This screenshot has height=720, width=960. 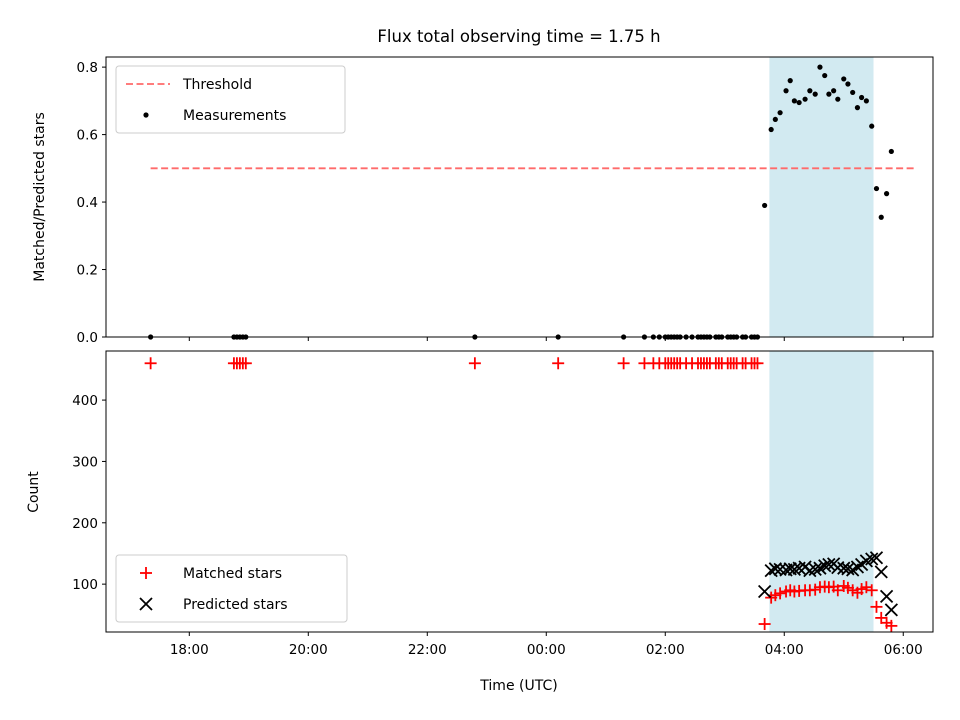 I want to click on count-legend: Matched stars Predicted stars, so click(x=231, y=588).